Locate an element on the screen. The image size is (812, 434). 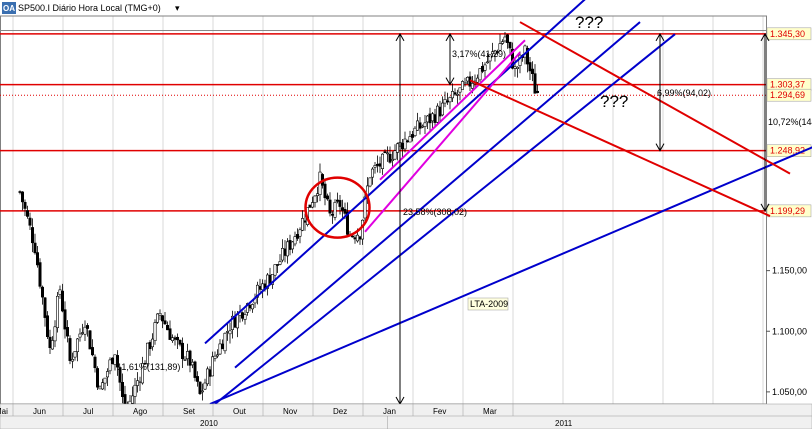
measure-label: 10,72%(144,28) is located at coordinates (790, 122).